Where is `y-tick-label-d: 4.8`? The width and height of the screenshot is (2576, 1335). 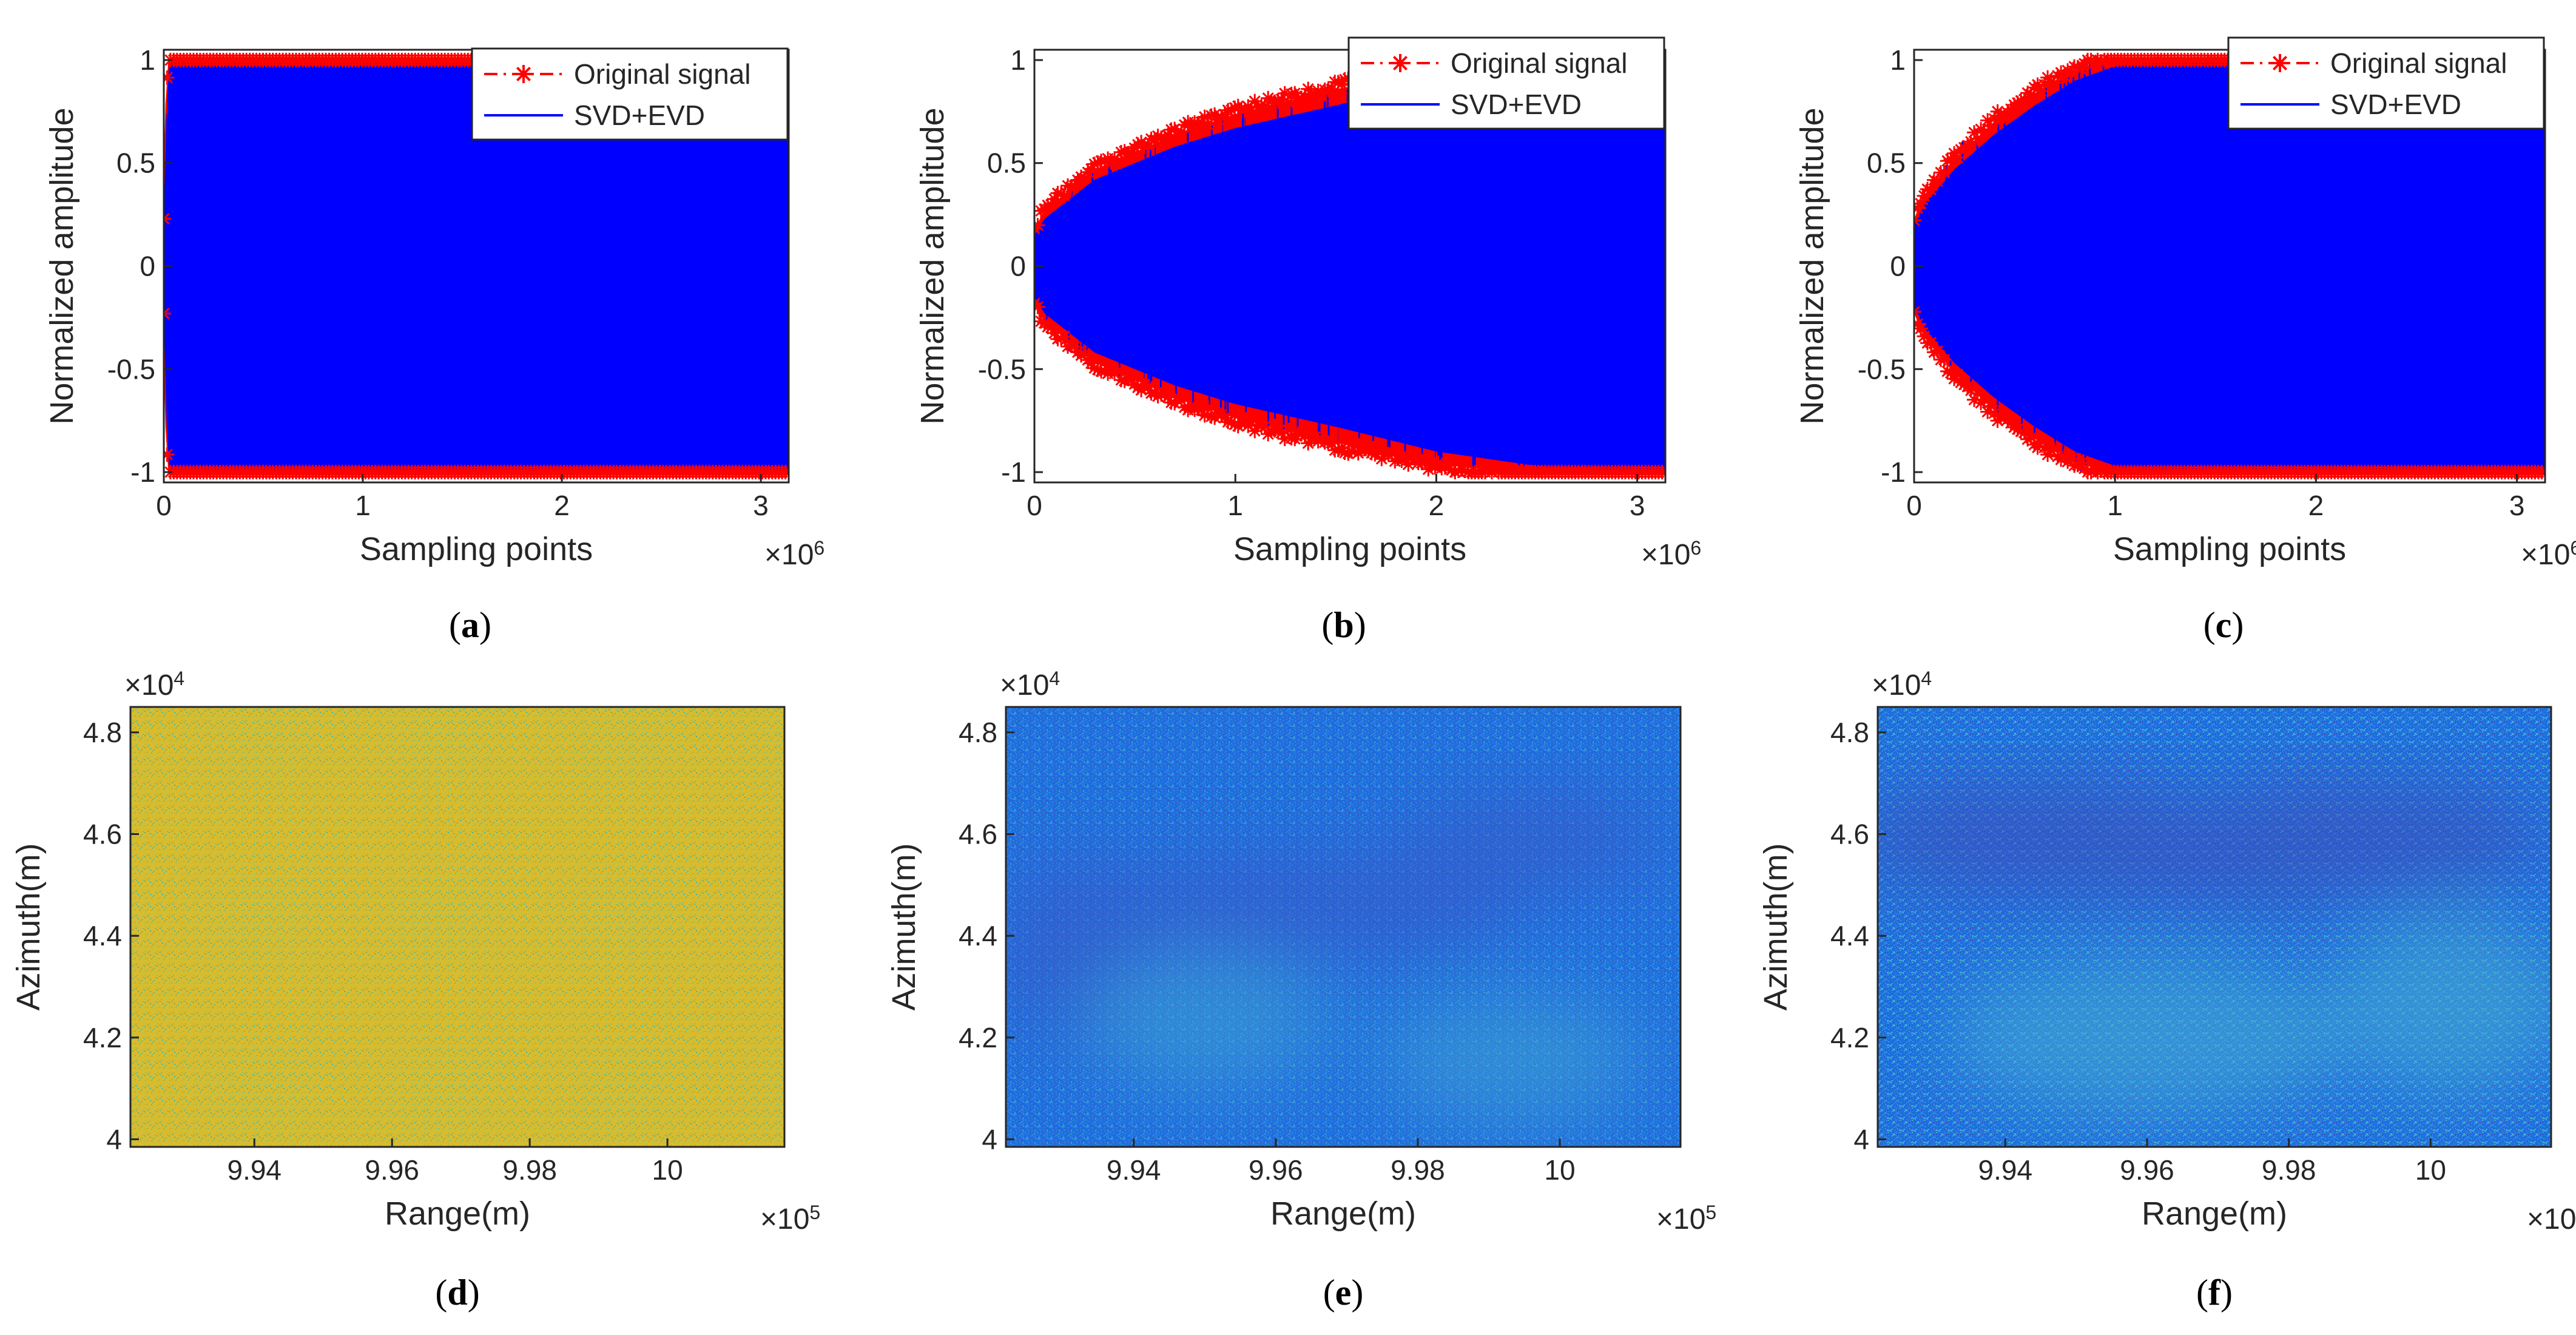
y-tick-label-d: 4.8 is located at coordinates (102, 732).